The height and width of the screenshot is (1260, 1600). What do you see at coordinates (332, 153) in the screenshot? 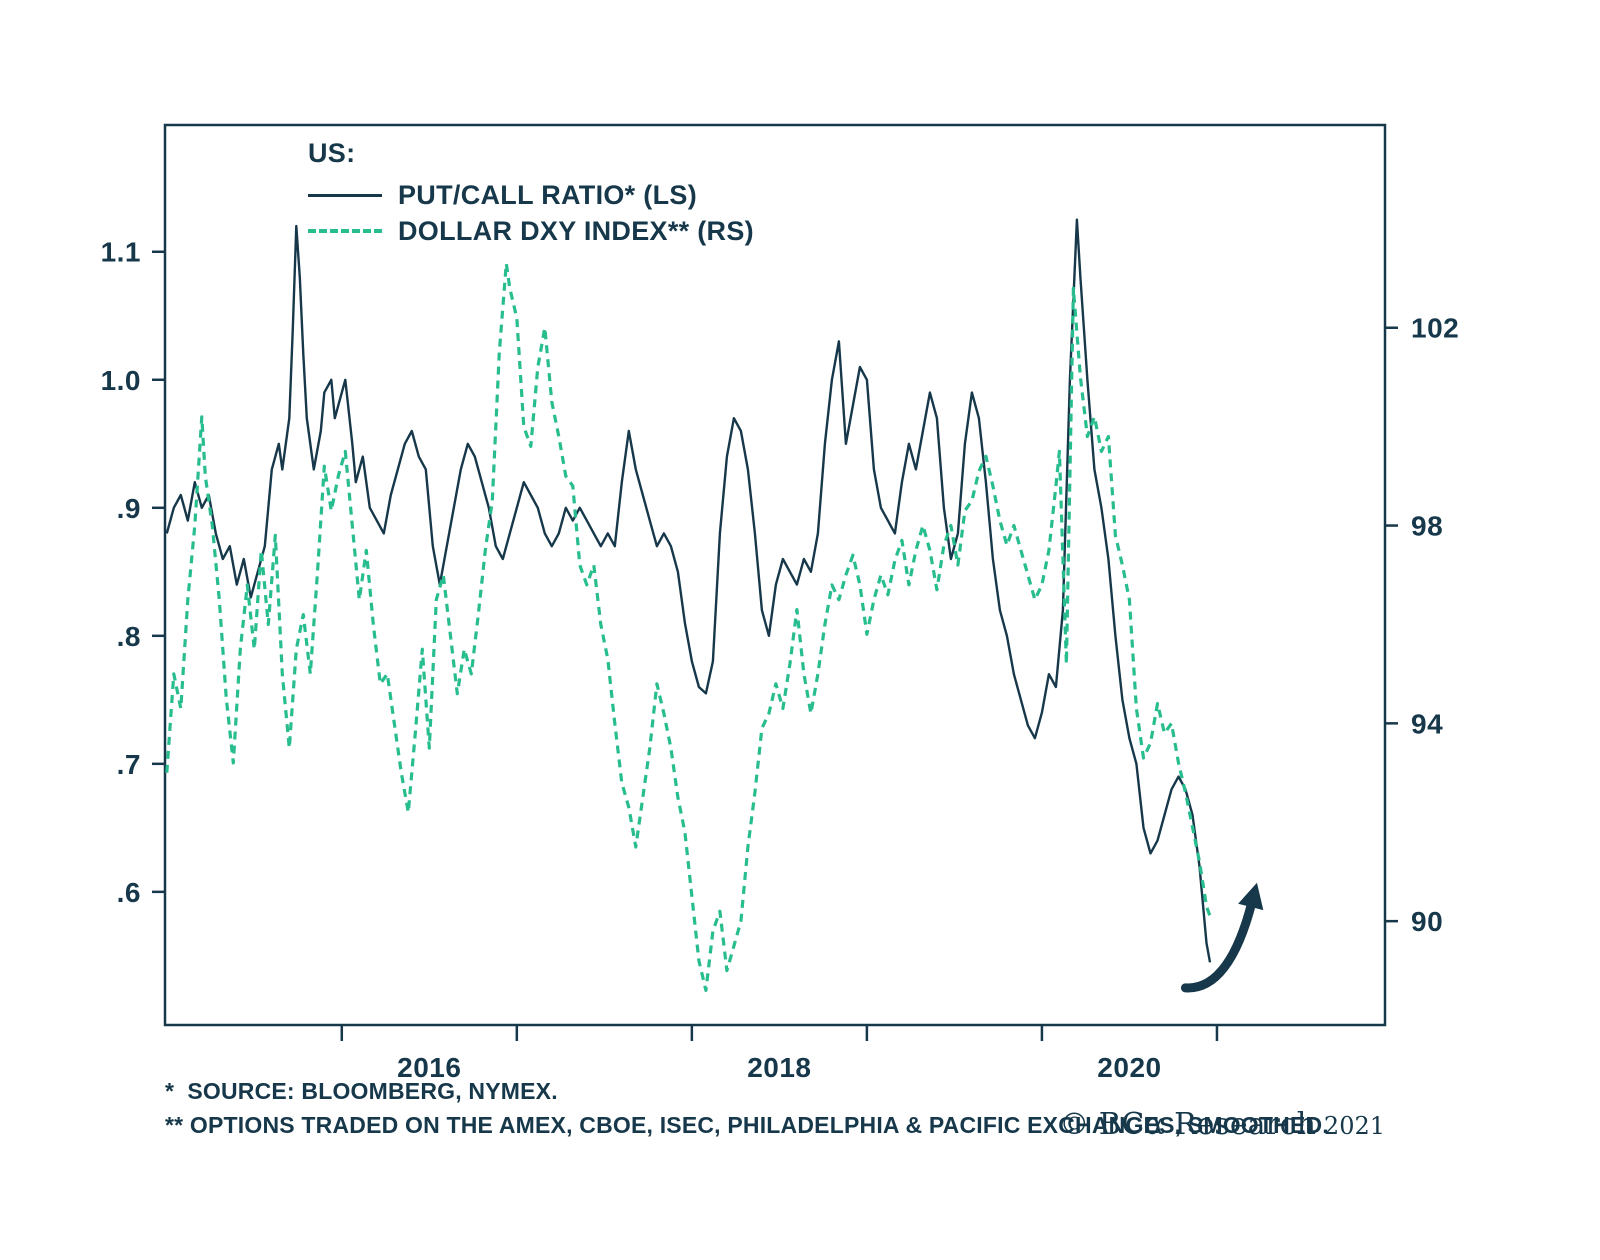
I see `legend-region-label: US:` at bounding box center [332, 153].